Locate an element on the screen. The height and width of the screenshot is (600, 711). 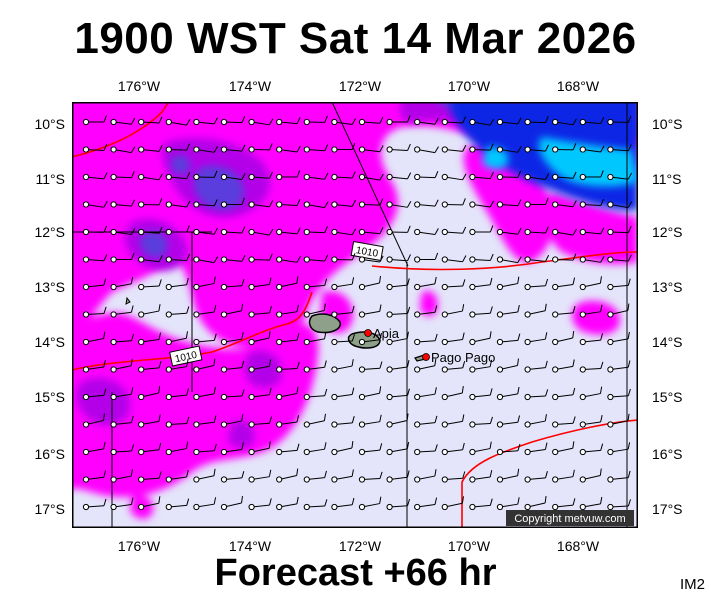
copyright-box: Copyright metvuw.com is located at coordinates (570, 518).